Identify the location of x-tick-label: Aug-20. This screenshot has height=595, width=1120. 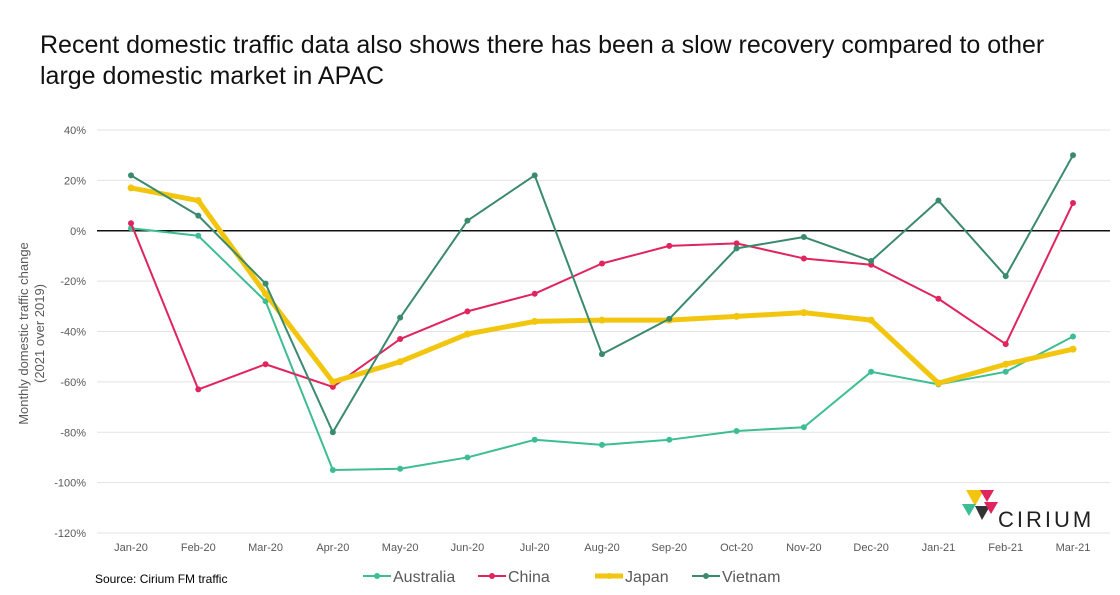
(601, 548).